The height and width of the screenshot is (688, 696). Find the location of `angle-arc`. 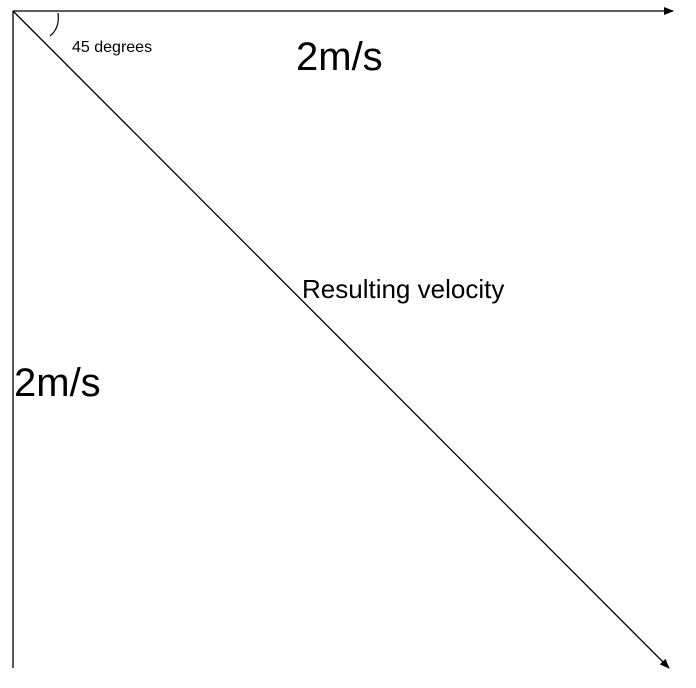

angle-arc is located at coordinates (54, 24).